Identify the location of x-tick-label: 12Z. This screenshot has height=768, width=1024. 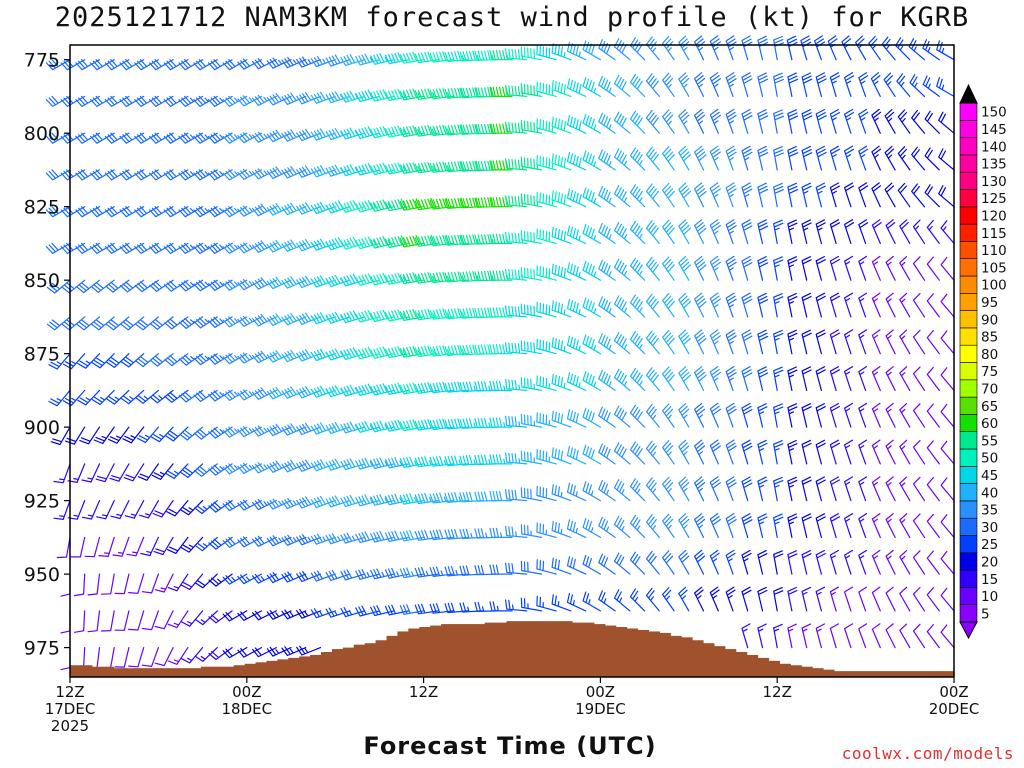
(777, 692).